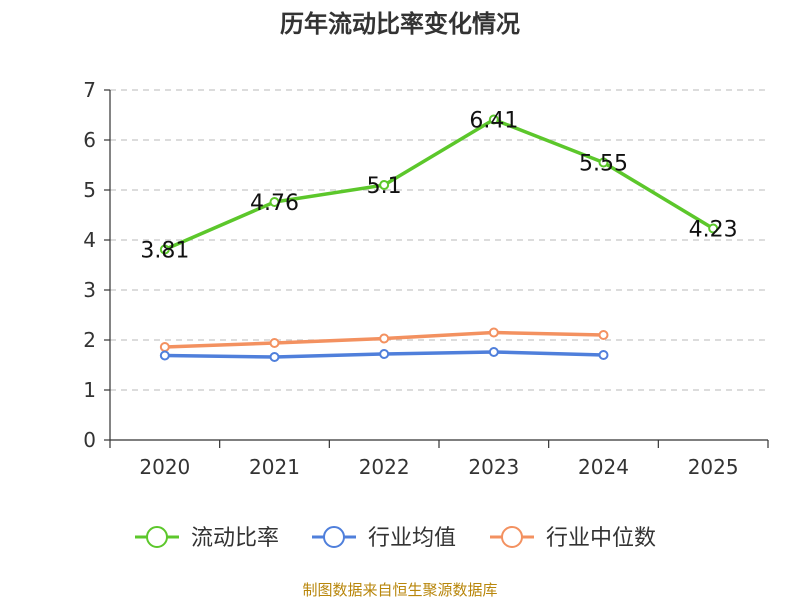 The width and height of the screenshot is (800, 600). I want to click on data-label: 5.55, so click(603, 164).